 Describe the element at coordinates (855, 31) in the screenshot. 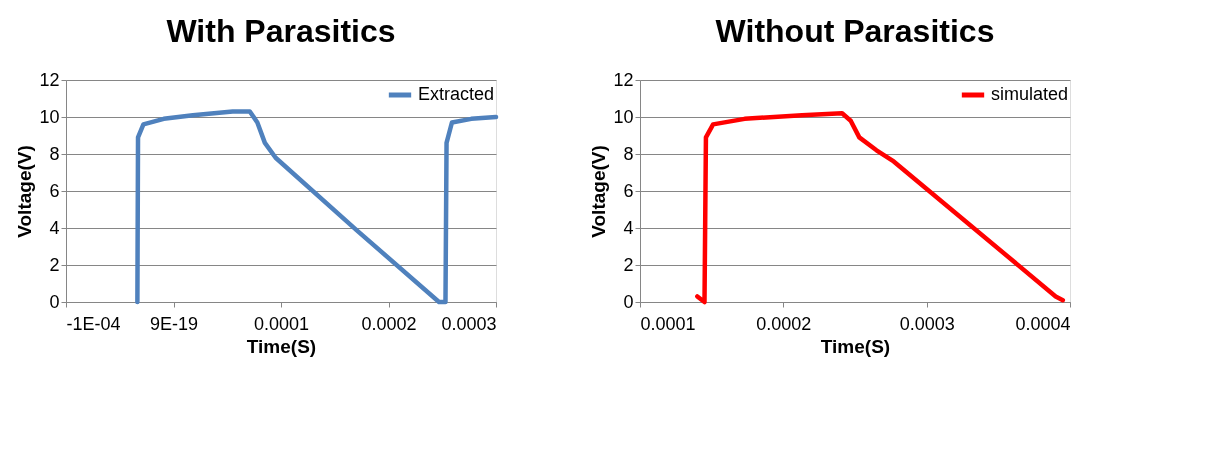

I see `chart-title: Without Parasitics` at that location.